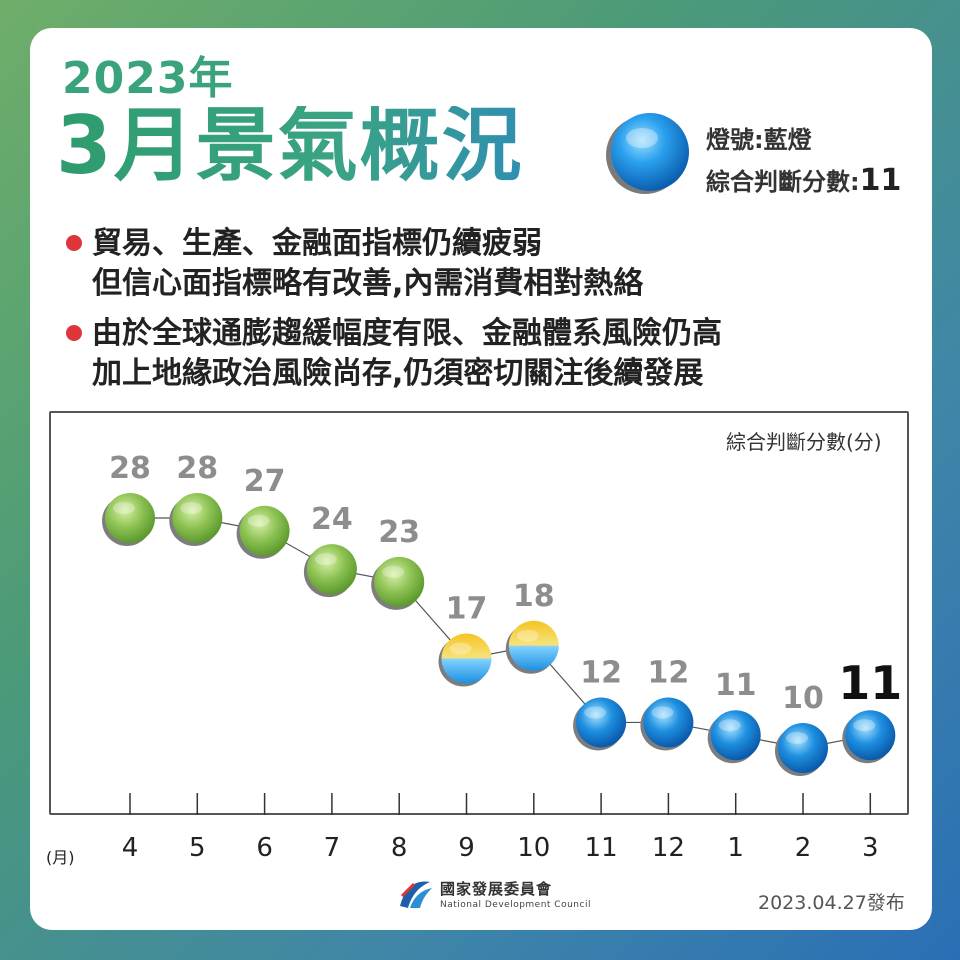 The height and width of the screenshot is (960, 960). Describe the element at coordinates (148, 78) in the screenshot. I see `title-year: 2023年` at that location.